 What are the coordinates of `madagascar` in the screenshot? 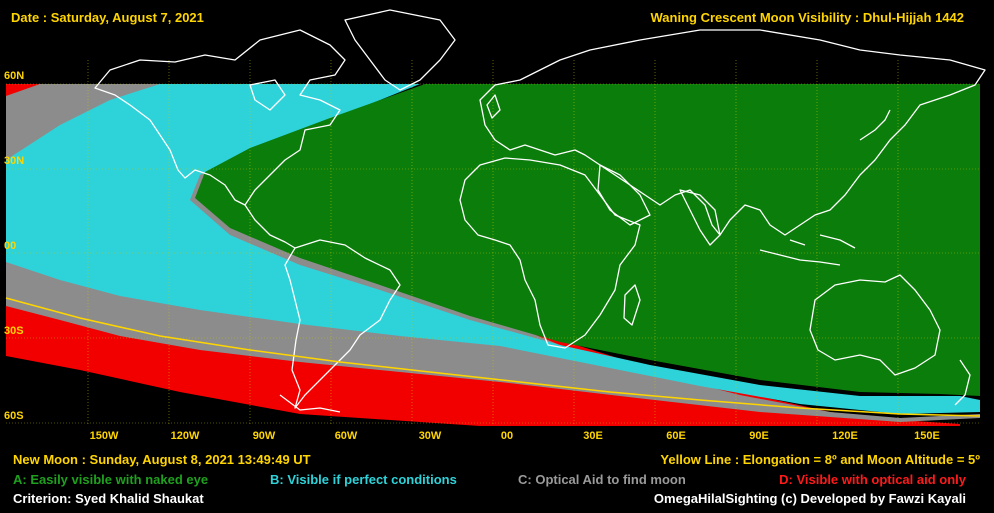 It's located at (632, 305).